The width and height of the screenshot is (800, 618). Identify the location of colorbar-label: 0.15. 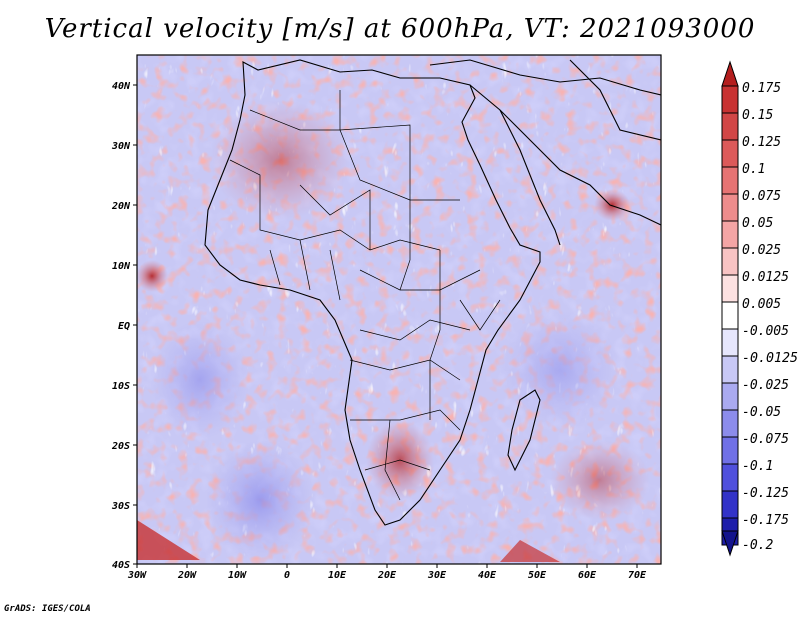
(757, 115).